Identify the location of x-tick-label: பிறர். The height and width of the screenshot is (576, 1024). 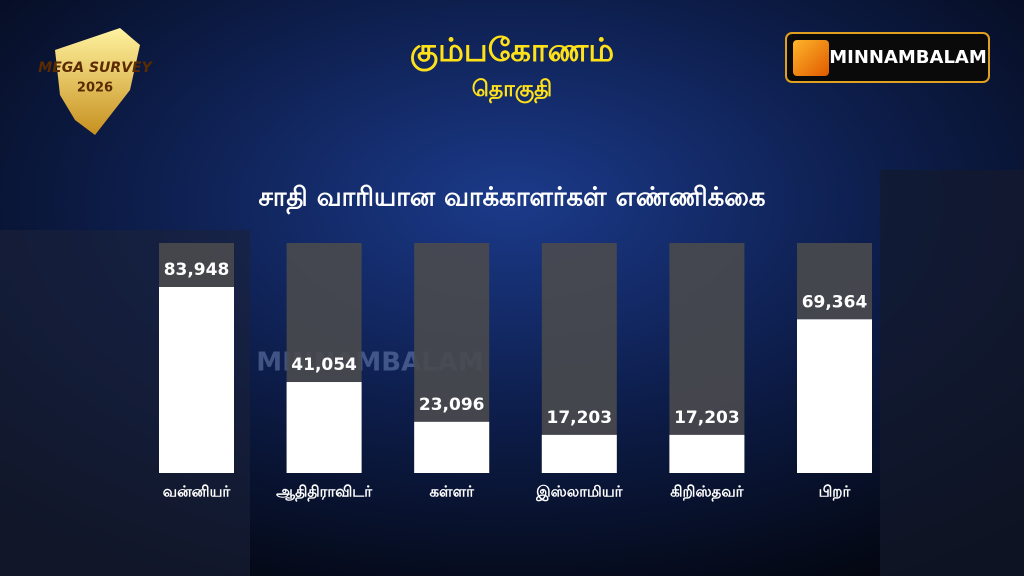
(835, 492).